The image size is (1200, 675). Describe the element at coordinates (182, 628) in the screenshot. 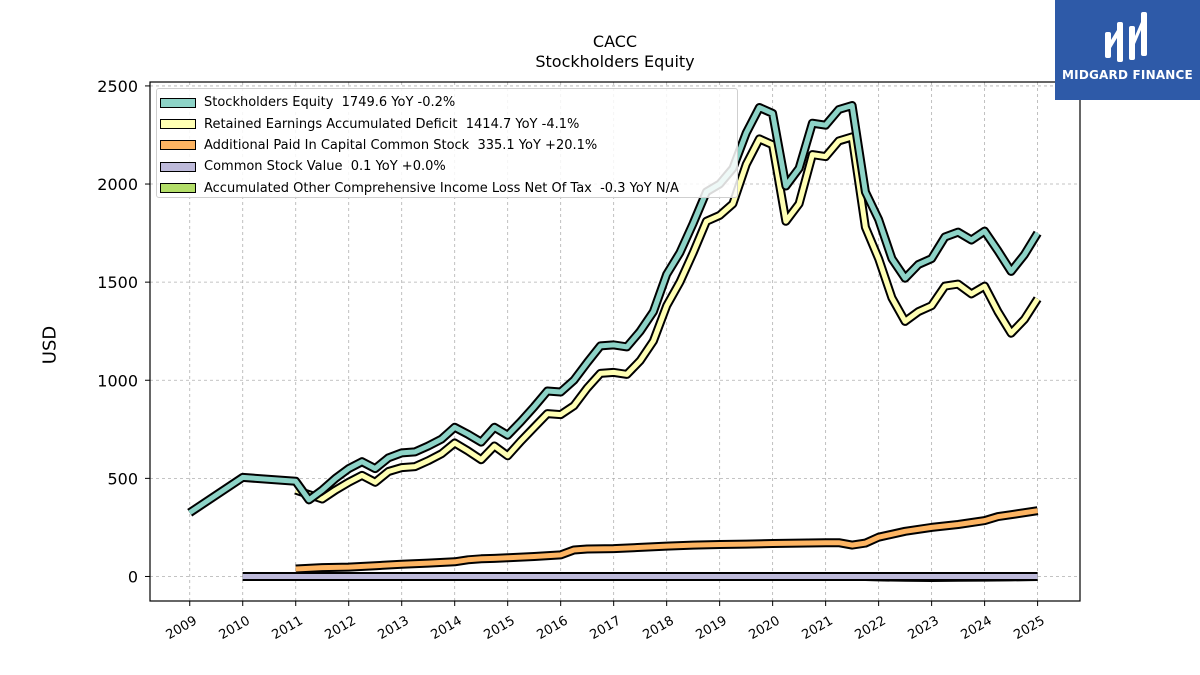

I see `x-tick-label: 2009` at that location.